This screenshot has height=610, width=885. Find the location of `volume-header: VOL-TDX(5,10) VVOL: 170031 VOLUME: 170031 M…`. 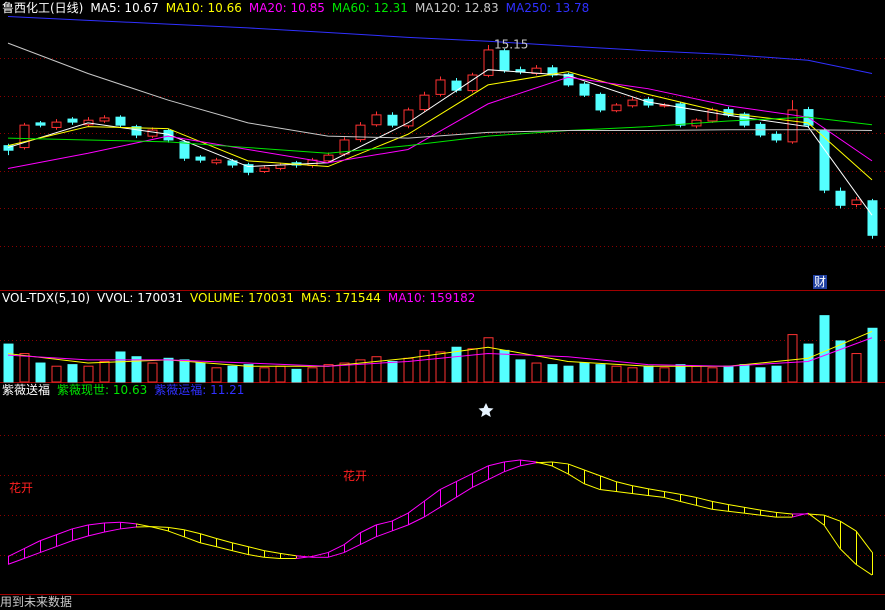

volume-header: VOL-TDX(5,10) VVOL: 170031 VOLUME: 170031 M… is located at coordinates (238, 298).